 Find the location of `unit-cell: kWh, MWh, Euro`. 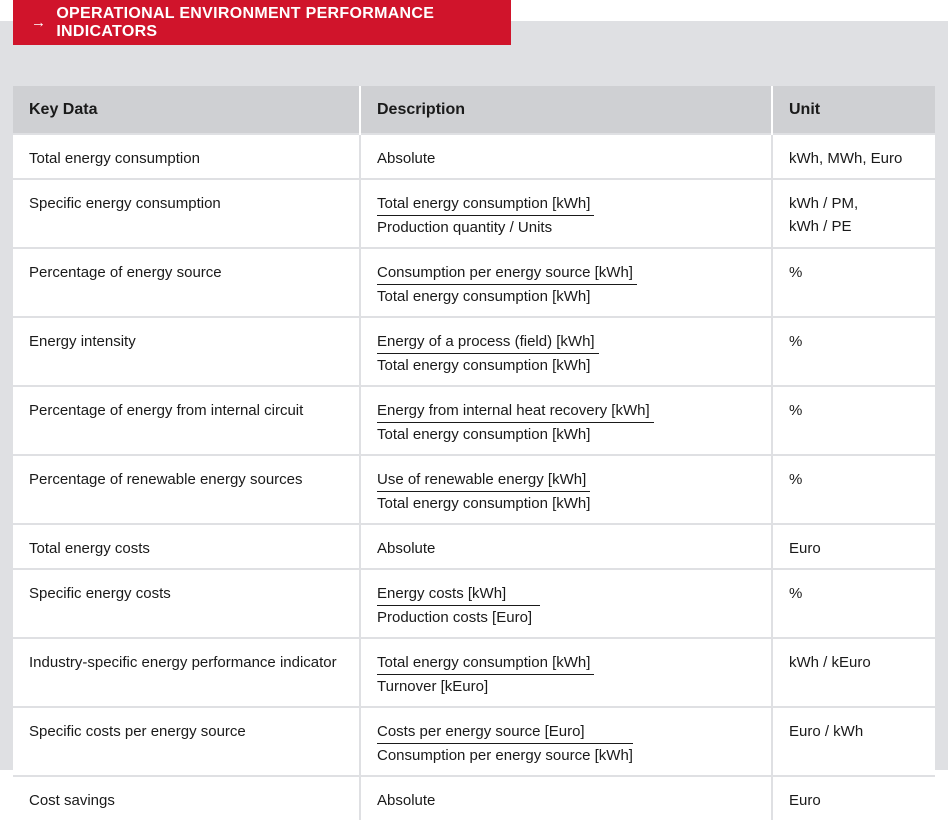

unit-cell: kWh, MWh, Euro is located at coordinates (853, 156).